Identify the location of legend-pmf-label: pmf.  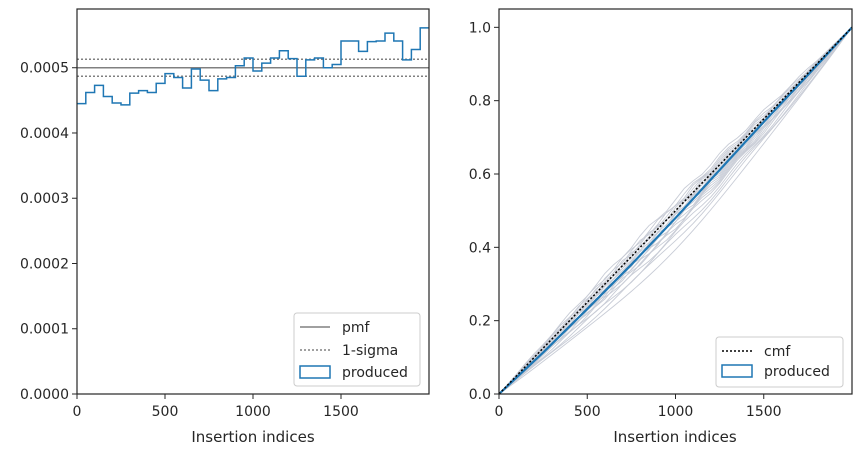
(356, 328).